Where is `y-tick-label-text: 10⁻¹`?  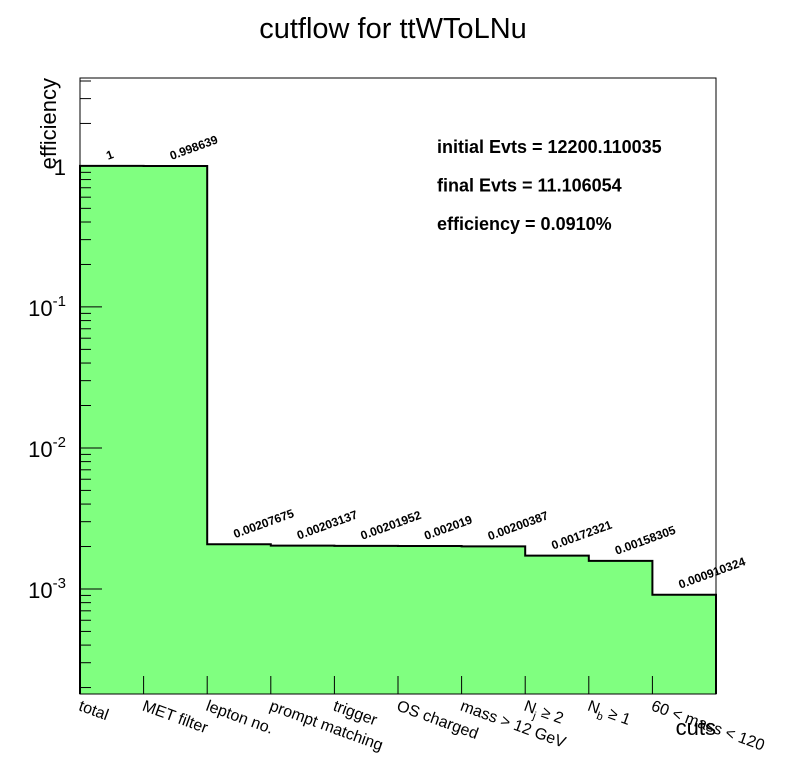
y-tick-label-text: 10⁻¹ is located at coordinates (47, 307).